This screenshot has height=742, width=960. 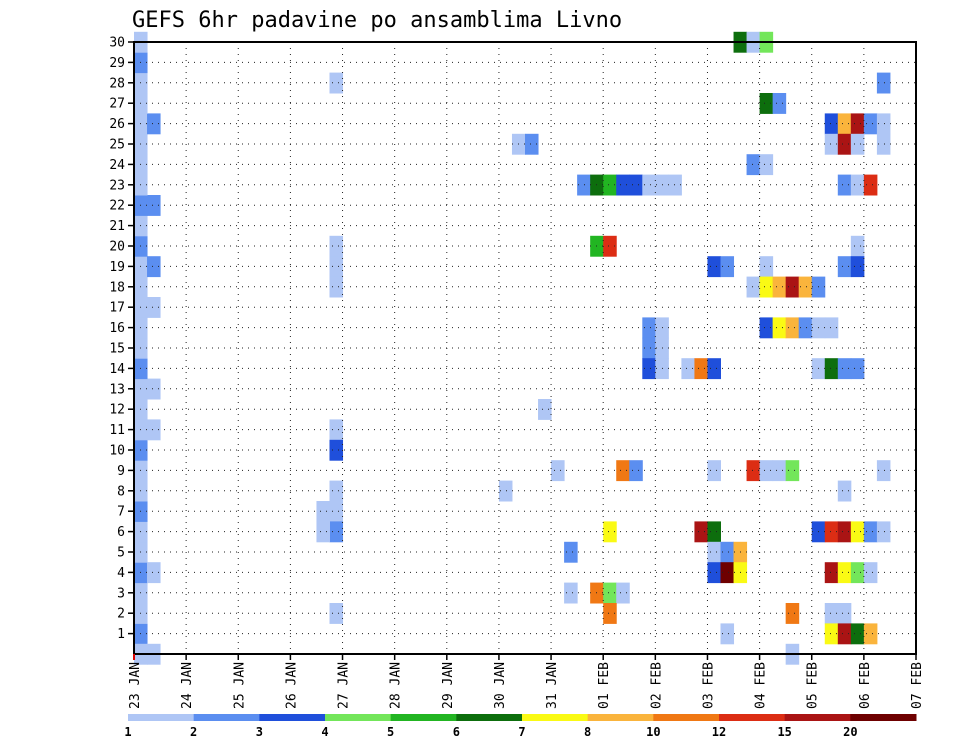 What do you see at coordinates (708, 685) in the screenshot?
I see `x-tick-label: 03 FEB` at bounding box center [708, 685].